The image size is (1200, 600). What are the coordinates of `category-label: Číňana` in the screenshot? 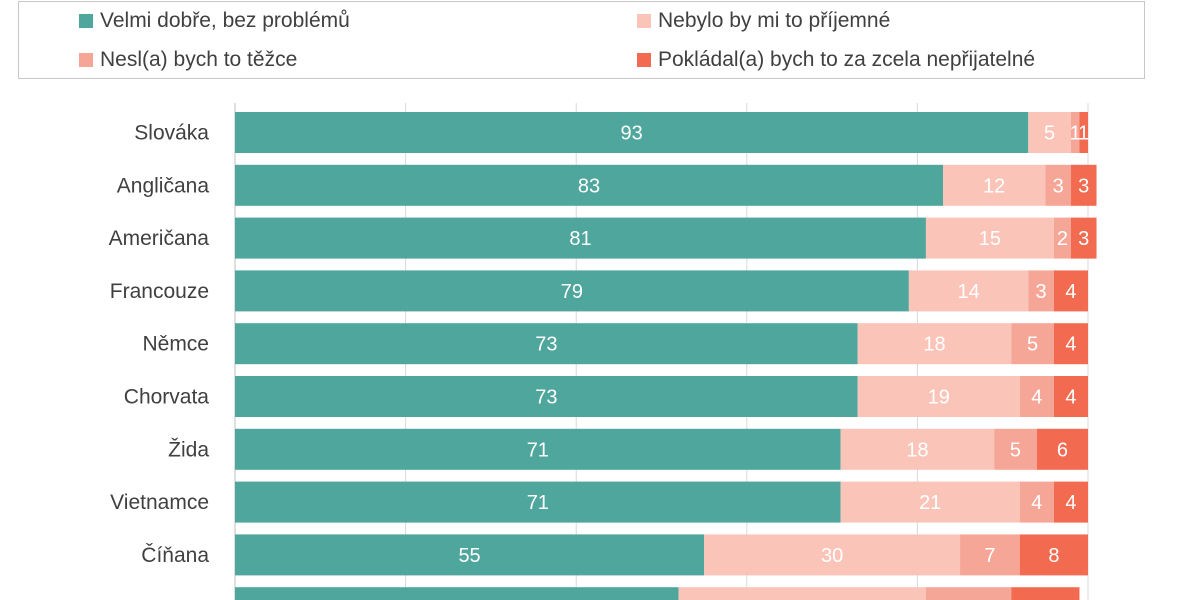 It's located at (175, 555).